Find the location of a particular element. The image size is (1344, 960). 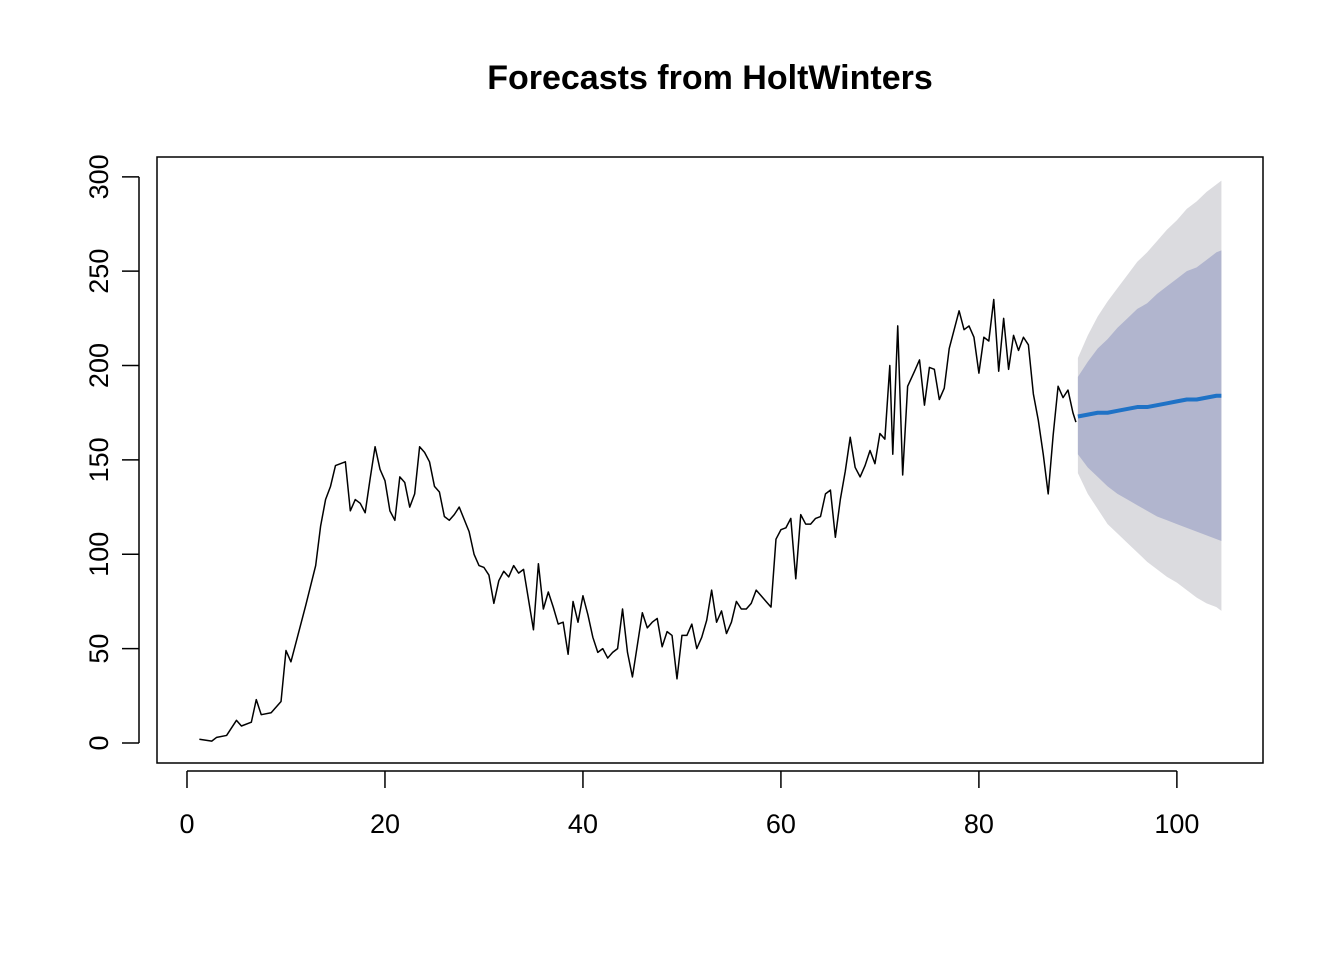

x-tick-label: 100 is located at coordinates (1176, 824).